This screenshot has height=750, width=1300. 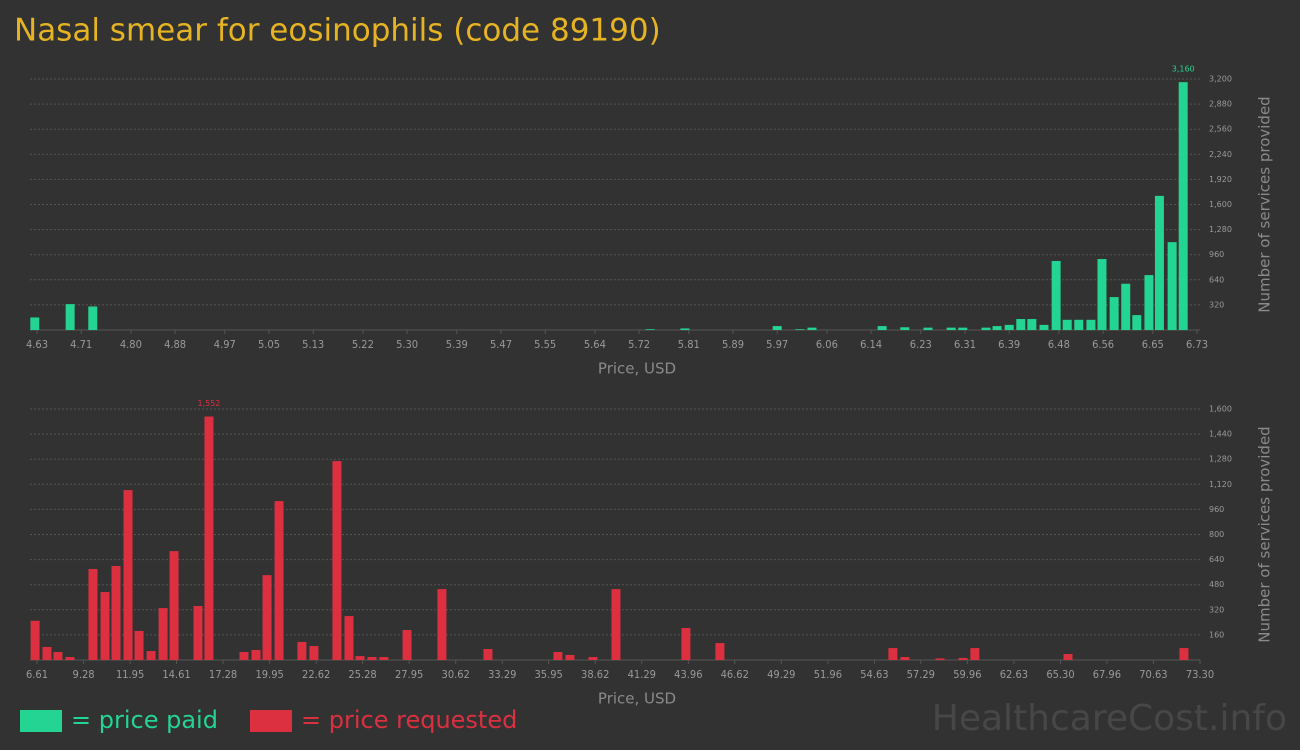 What do you see at coordinates (37, 674) in the screenshot?
I see `x-tick-label: 6.61` at bounding box center [37, 674].